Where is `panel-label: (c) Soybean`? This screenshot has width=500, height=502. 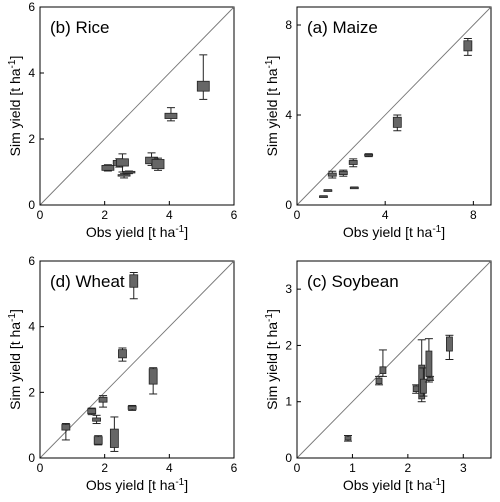 panel-label: (c) Soybean is located at coordinates (353, 281).